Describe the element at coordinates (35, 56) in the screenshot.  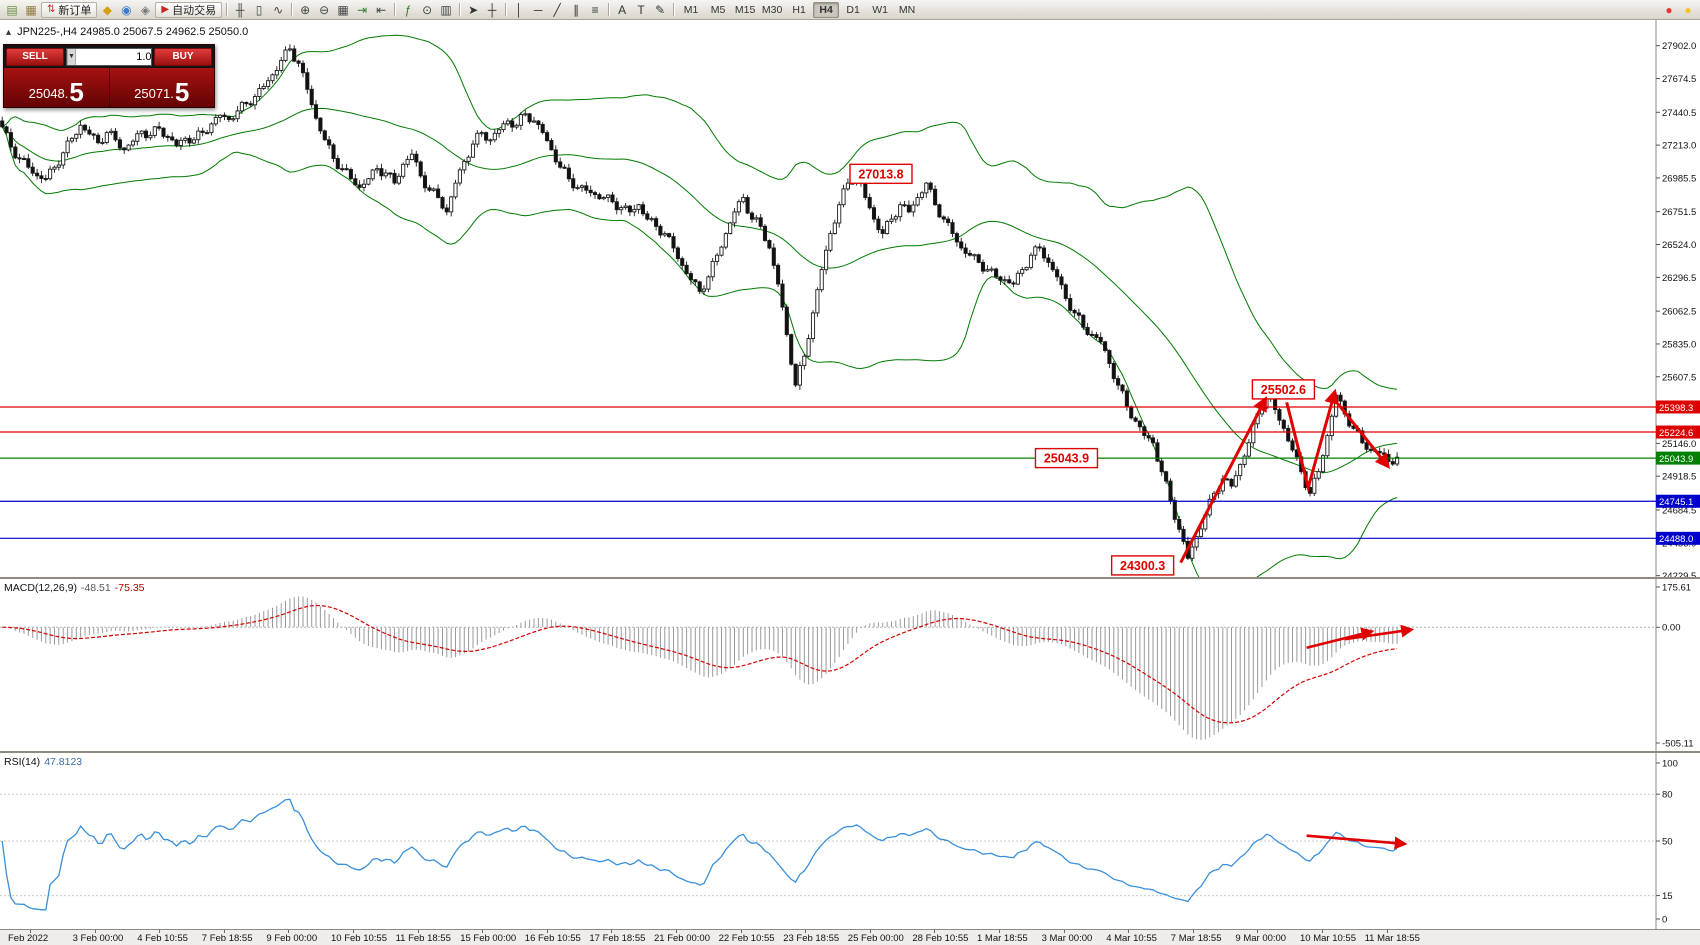
I see `sell-button: SELL` at that location.